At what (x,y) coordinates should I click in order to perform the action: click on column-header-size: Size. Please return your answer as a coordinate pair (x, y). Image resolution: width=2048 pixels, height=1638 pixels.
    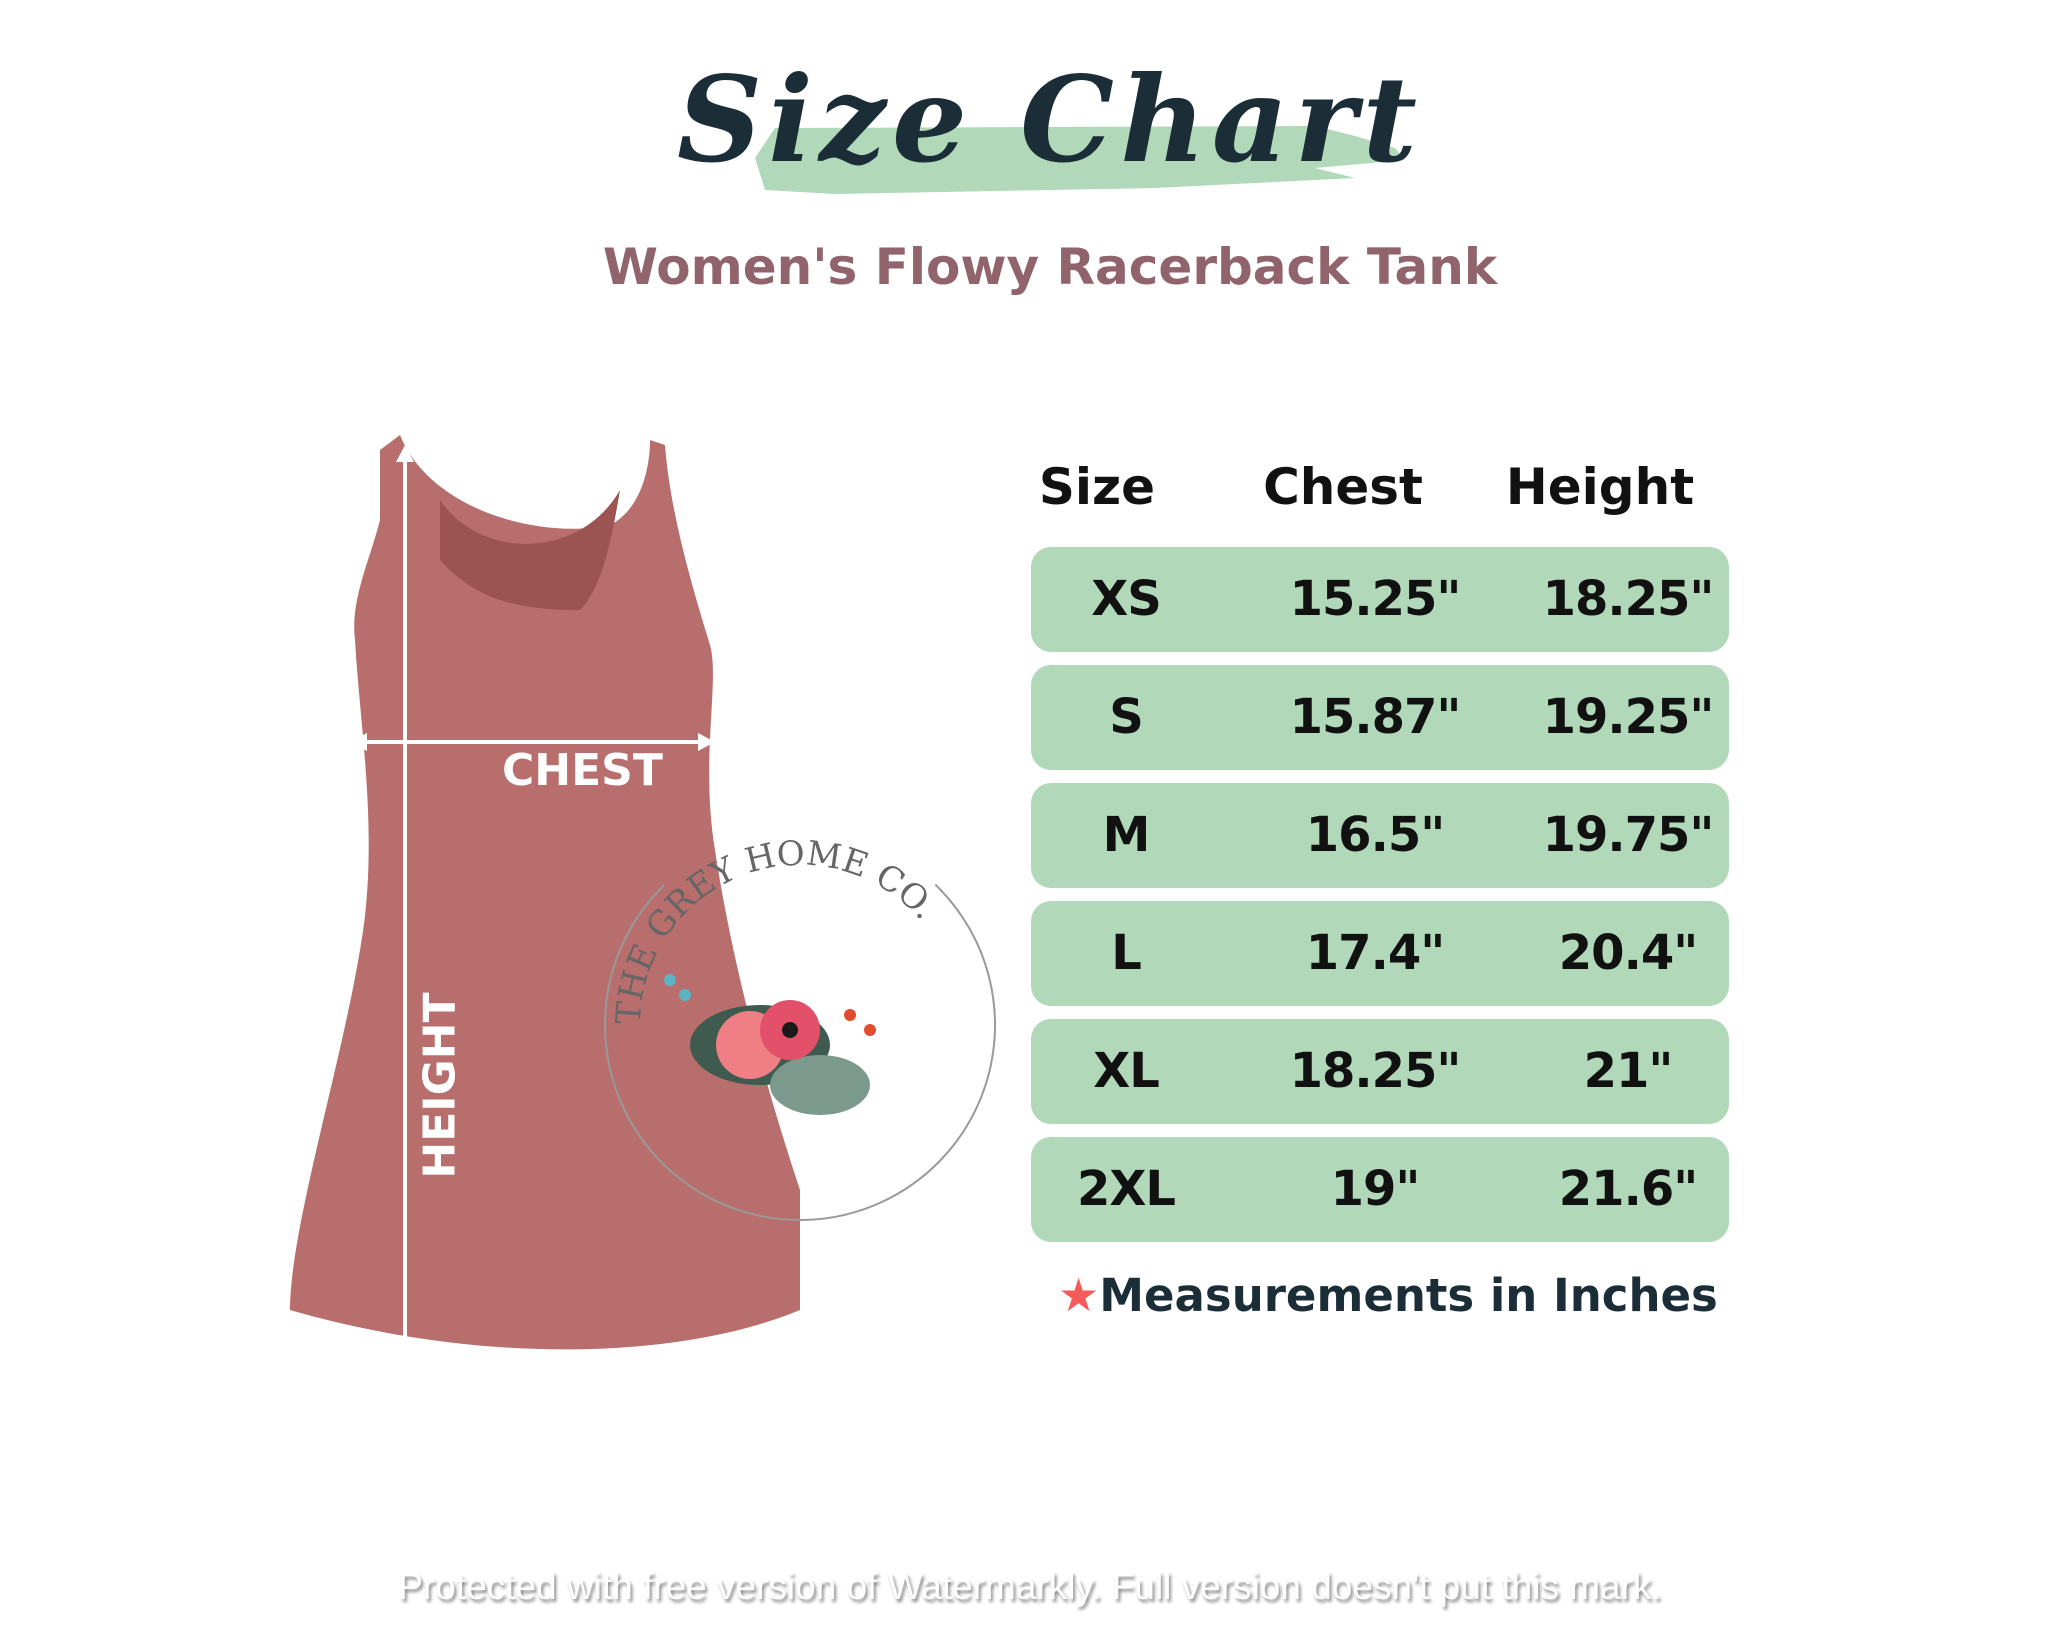
    Looking at the image, I should click on (1097, 487).